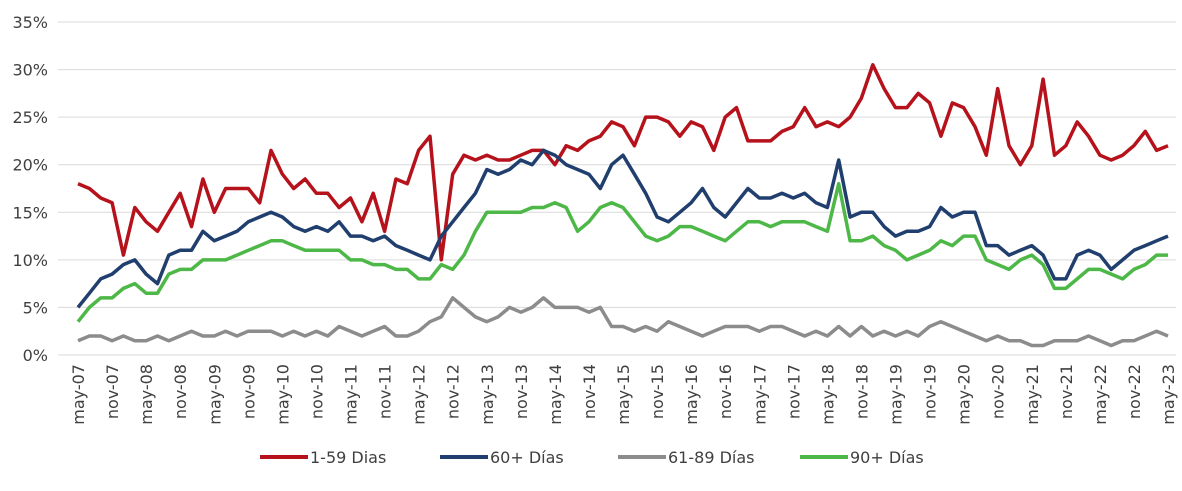 The image size is (1182, 491). I want to click on y-tick-label: 25%, so click(30, 117).